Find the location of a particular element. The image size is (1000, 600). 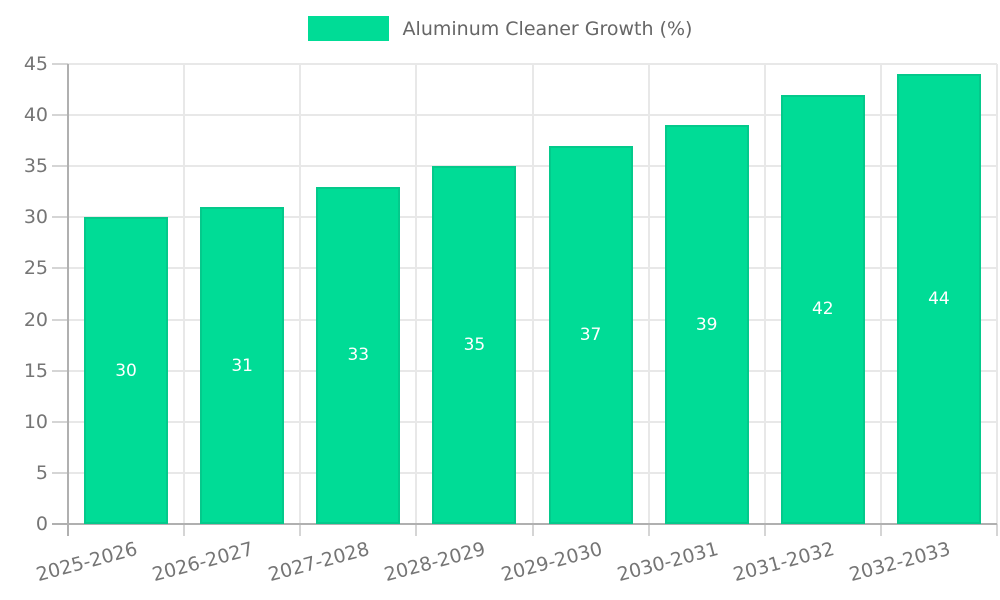

legend-swatch is located at coordinates (348, 28).